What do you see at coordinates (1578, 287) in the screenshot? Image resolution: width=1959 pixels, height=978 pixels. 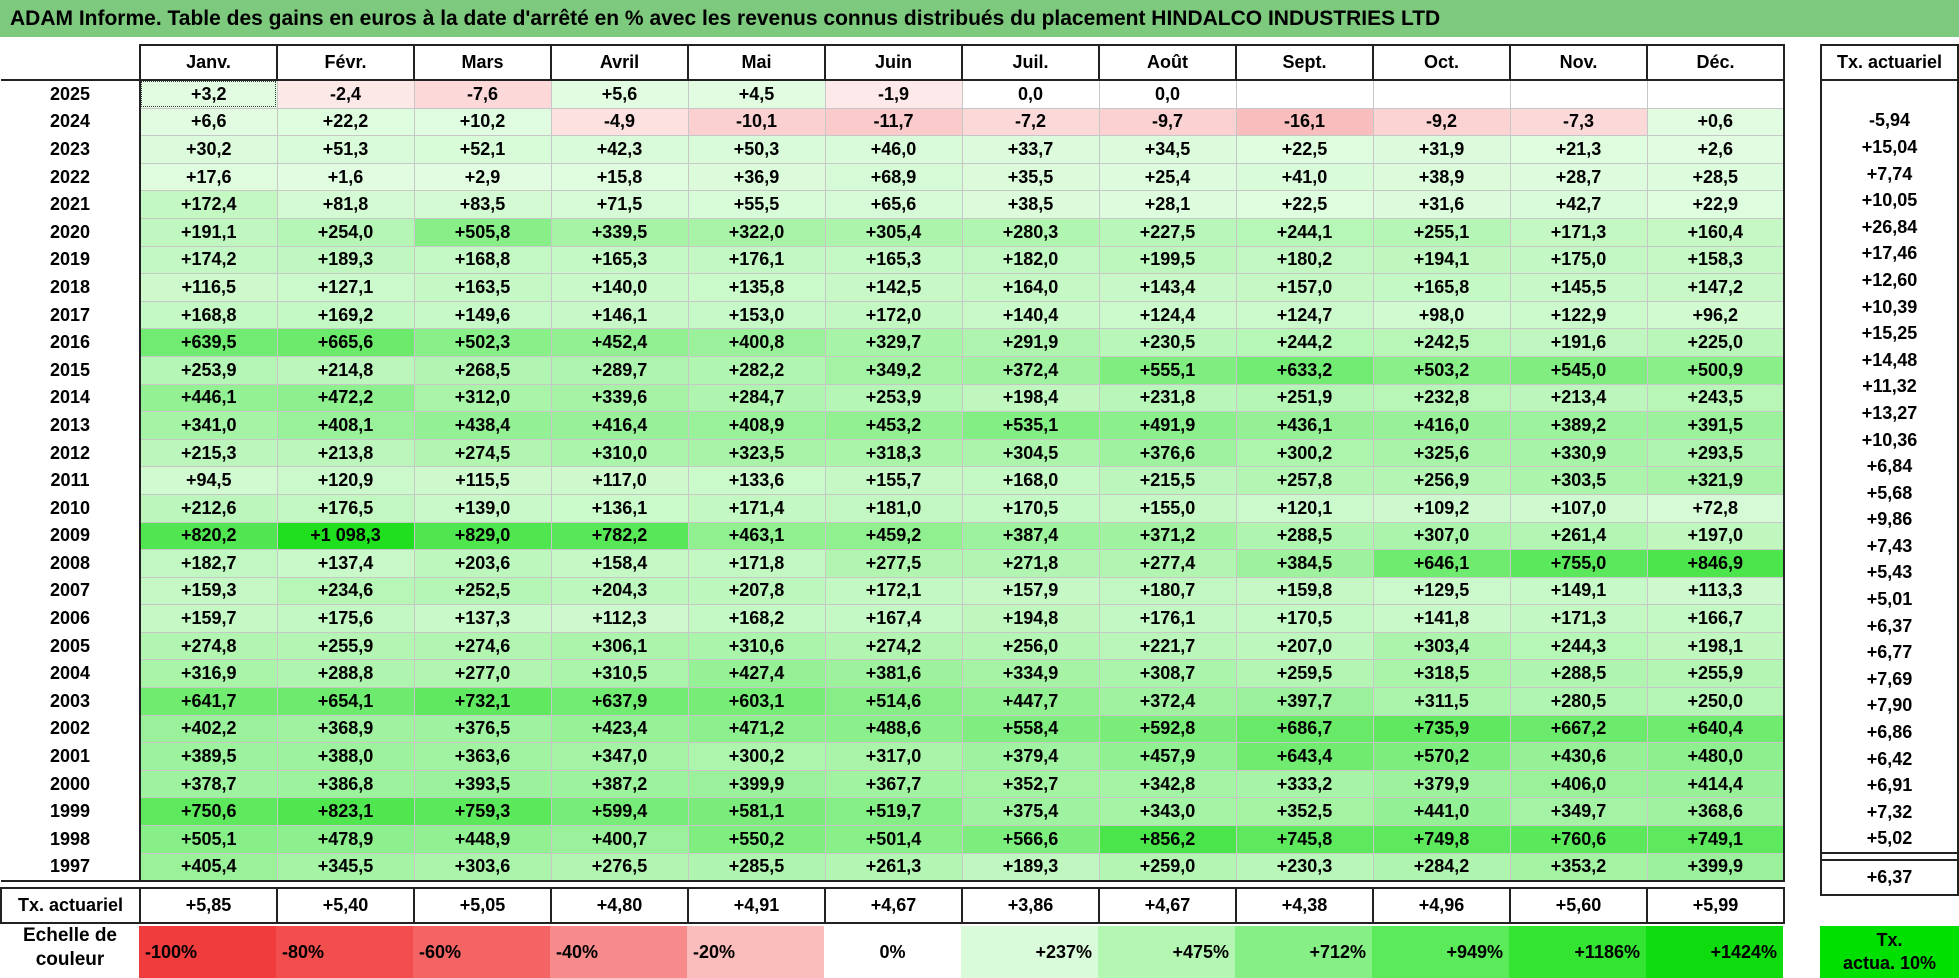 I see `gain-cell: +145,5` at bounding box center [1578, 287].